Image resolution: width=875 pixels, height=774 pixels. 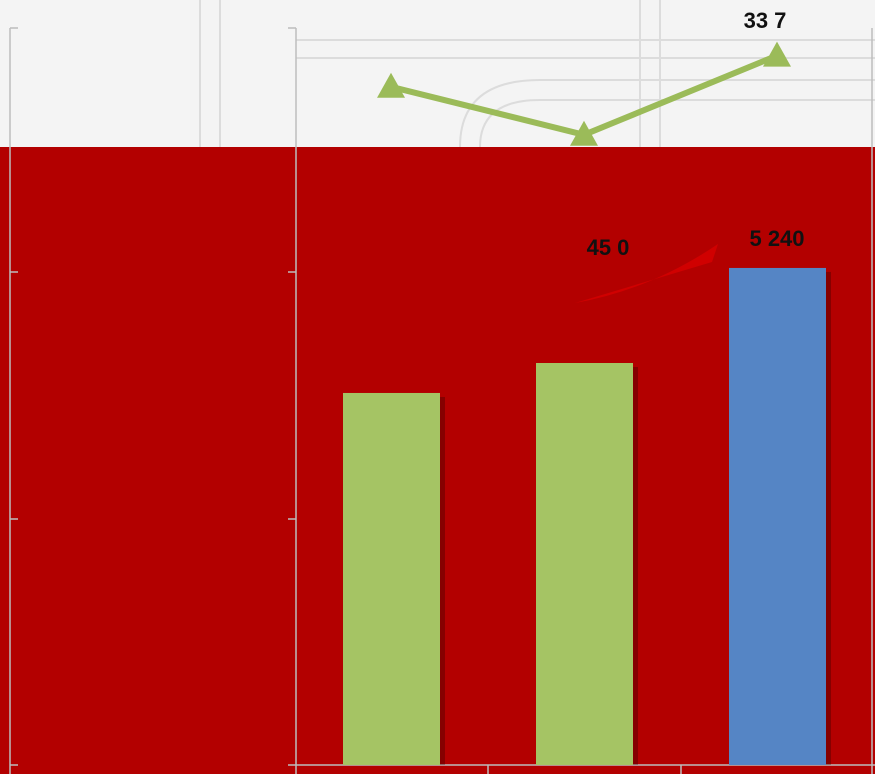 I want to click on decor-pipes, so click(x=537, y=74).